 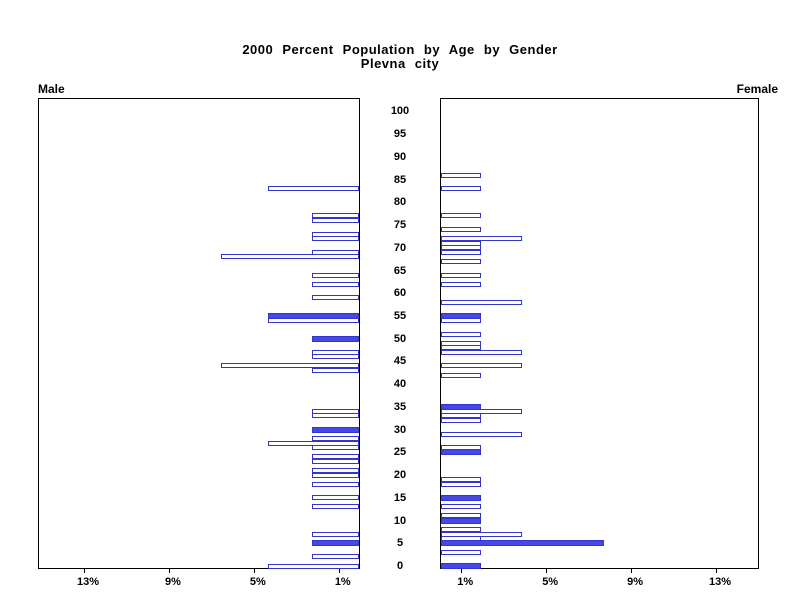 What do you see at coordinates (400, 475) in the screenshot?
I see `age-tick-label: 20` at bounding box center [400, 475].